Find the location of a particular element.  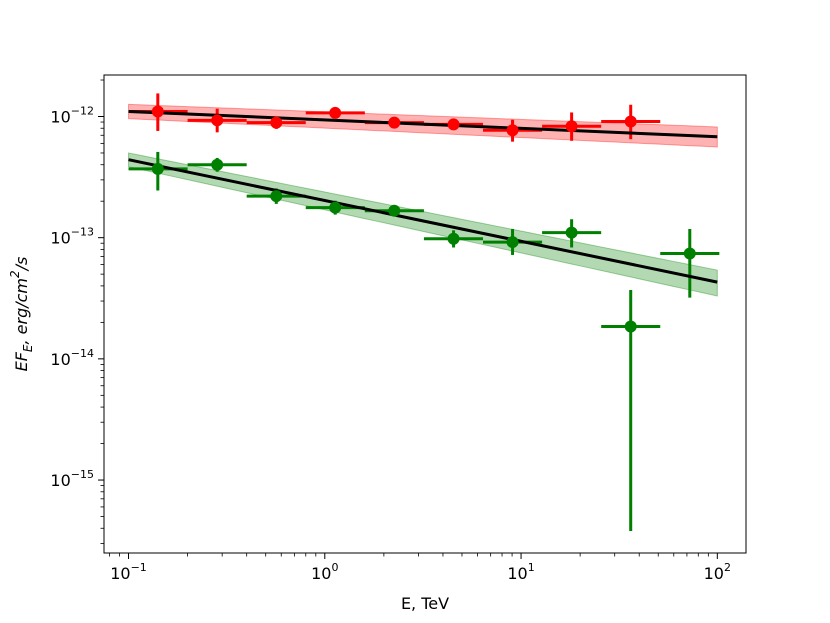

y-tick-label-1: 10−14 is located at coordinates (72, 358).